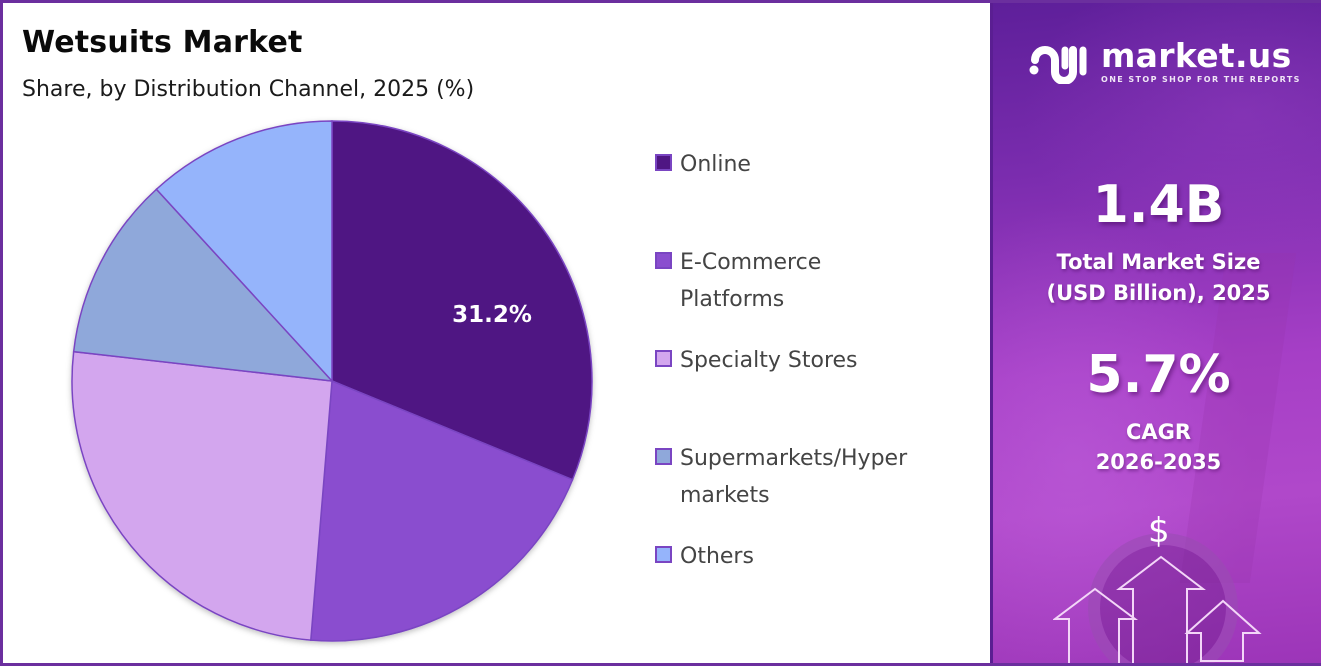 This screenshot has width=1321, height=666. I want to click on pie-slice-specialty-stores, so click(202, 495).